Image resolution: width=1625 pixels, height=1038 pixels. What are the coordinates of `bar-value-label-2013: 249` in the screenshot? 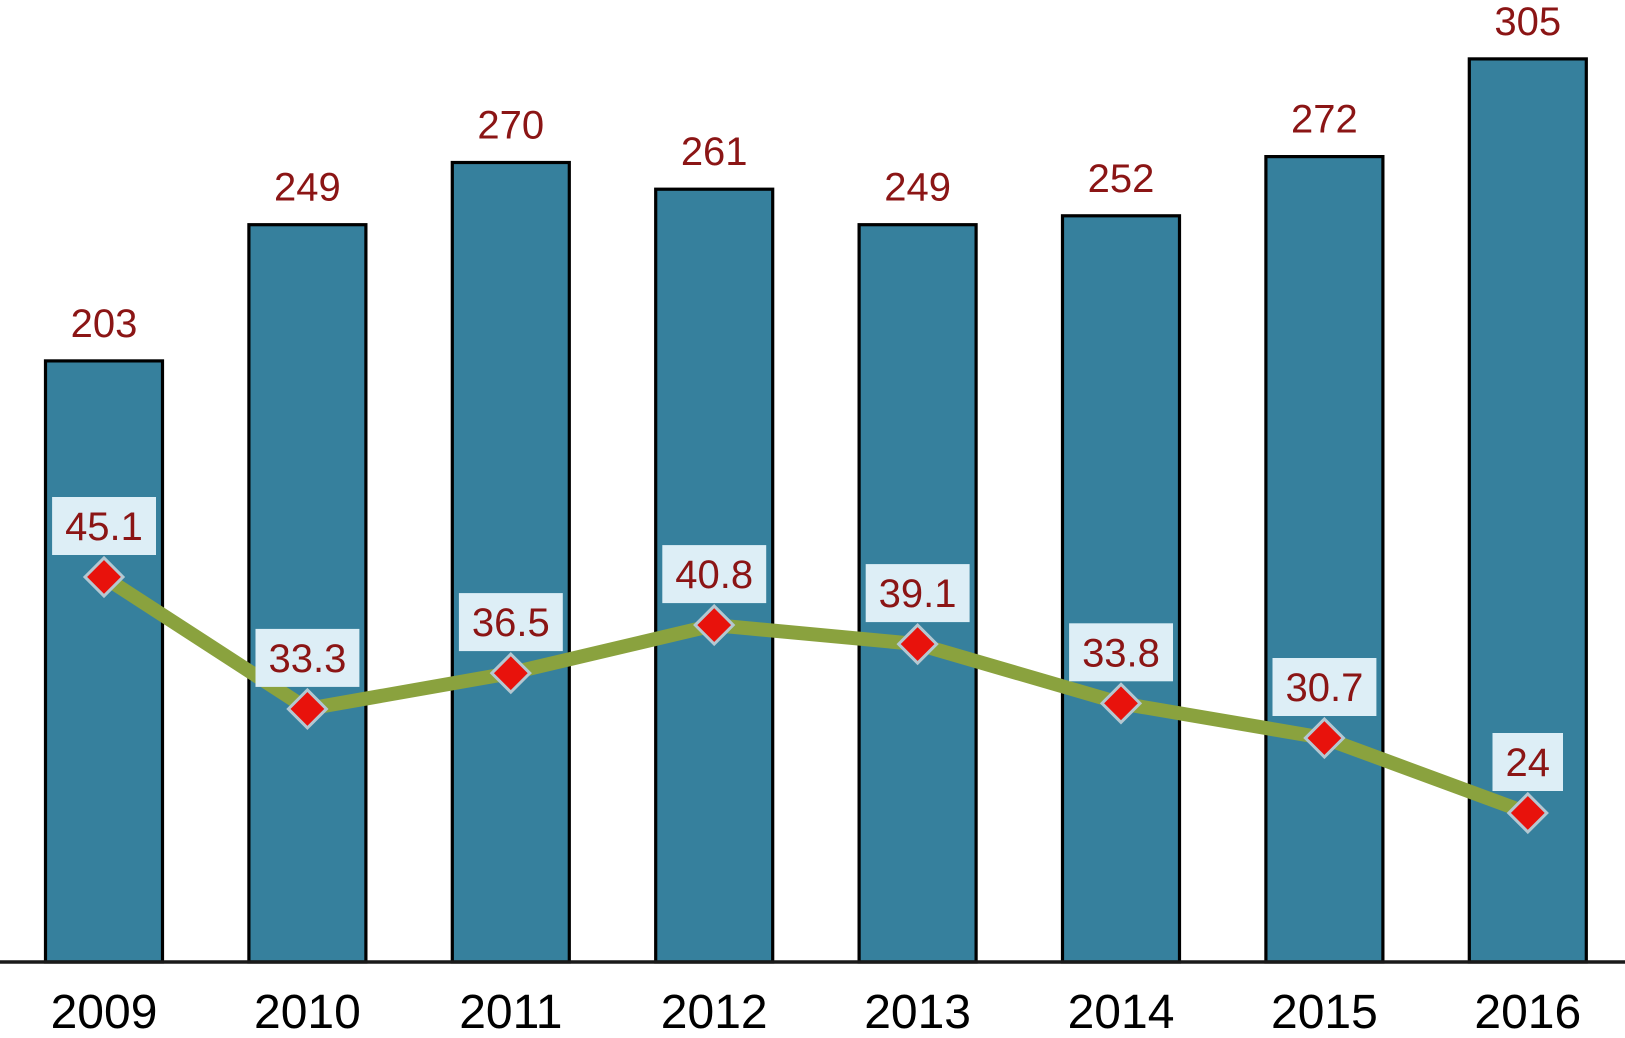 It's located at (917, 188).